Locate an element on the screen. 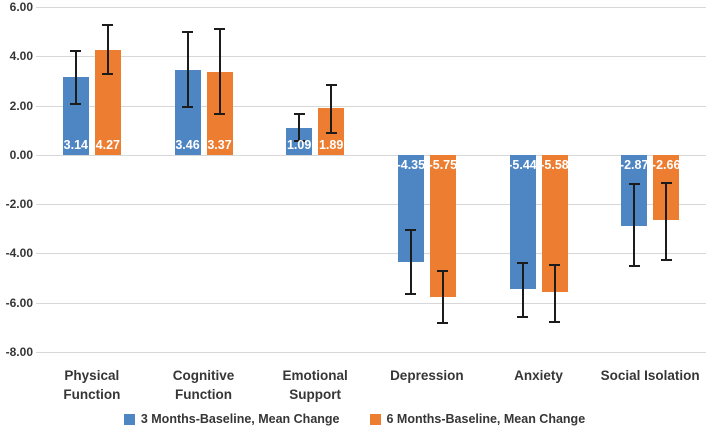  category-label: Depression is located at coordinates (427, 375).